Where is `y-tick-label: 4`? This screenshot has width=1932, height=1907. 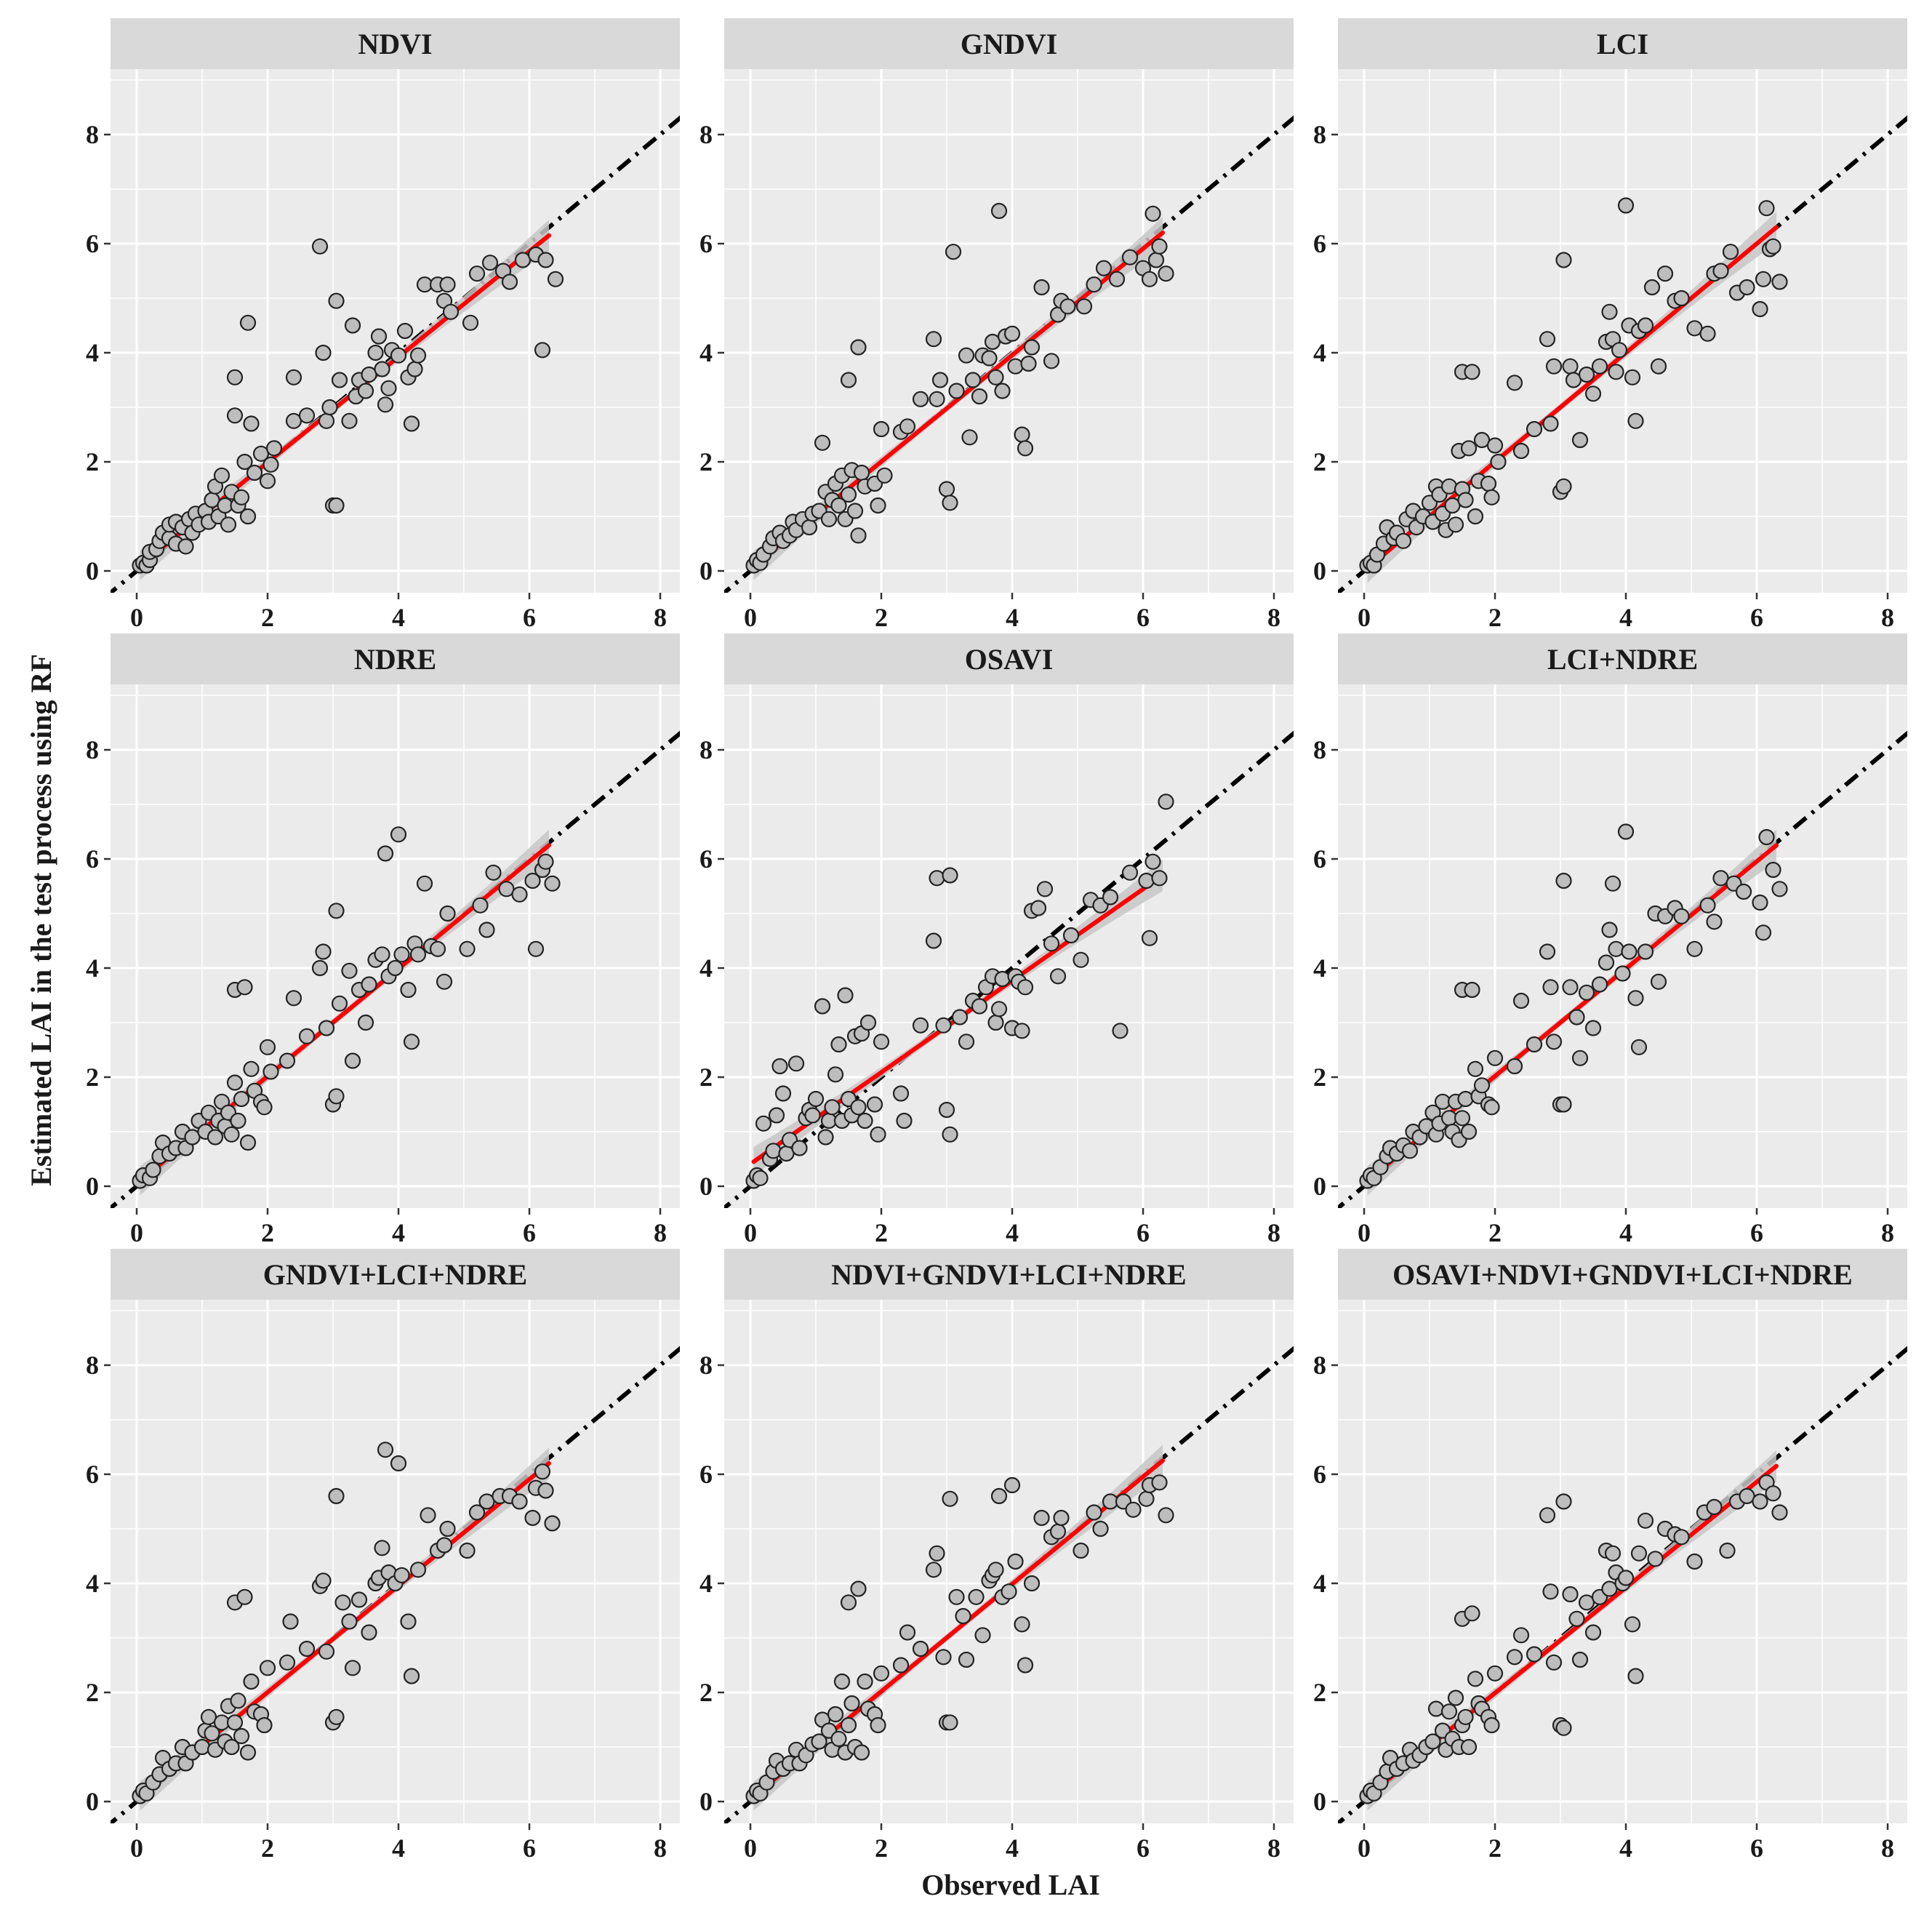 y-tick-label: 4 is located at coordinates (706, 352).